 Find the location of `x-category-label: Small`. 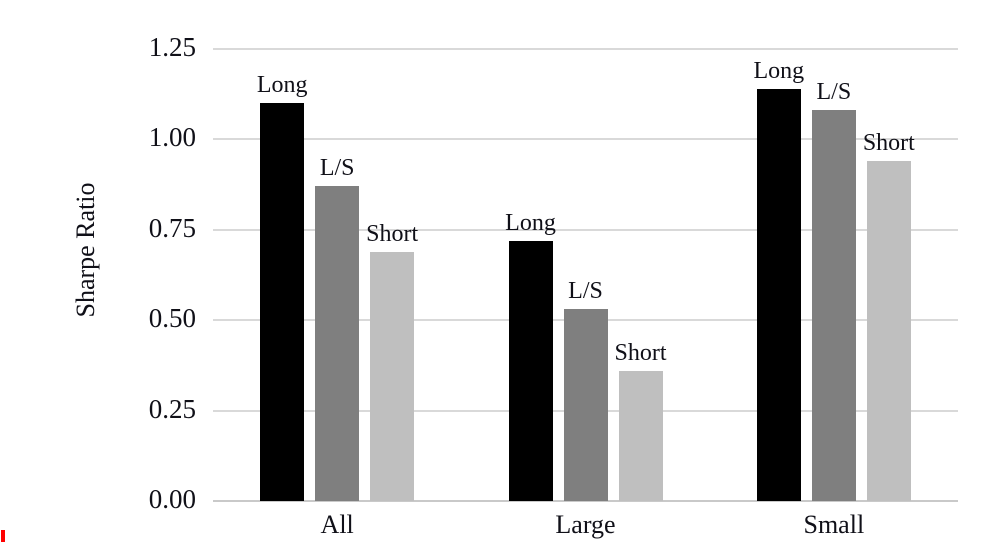

x-category-label: Small is located at coordinates (834, 524).